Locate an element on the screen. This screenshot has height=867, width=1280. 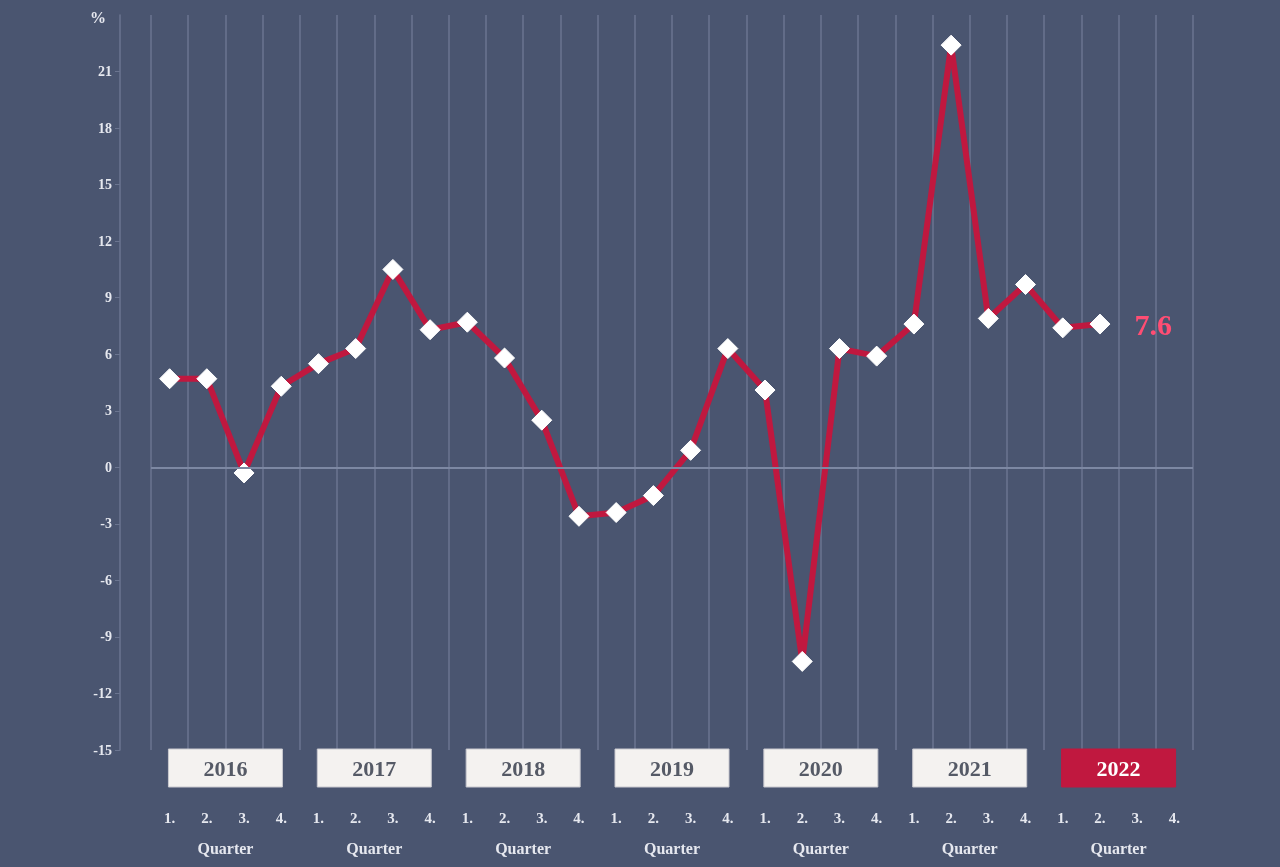
text: 2018 is located at coordinates (523, 768).